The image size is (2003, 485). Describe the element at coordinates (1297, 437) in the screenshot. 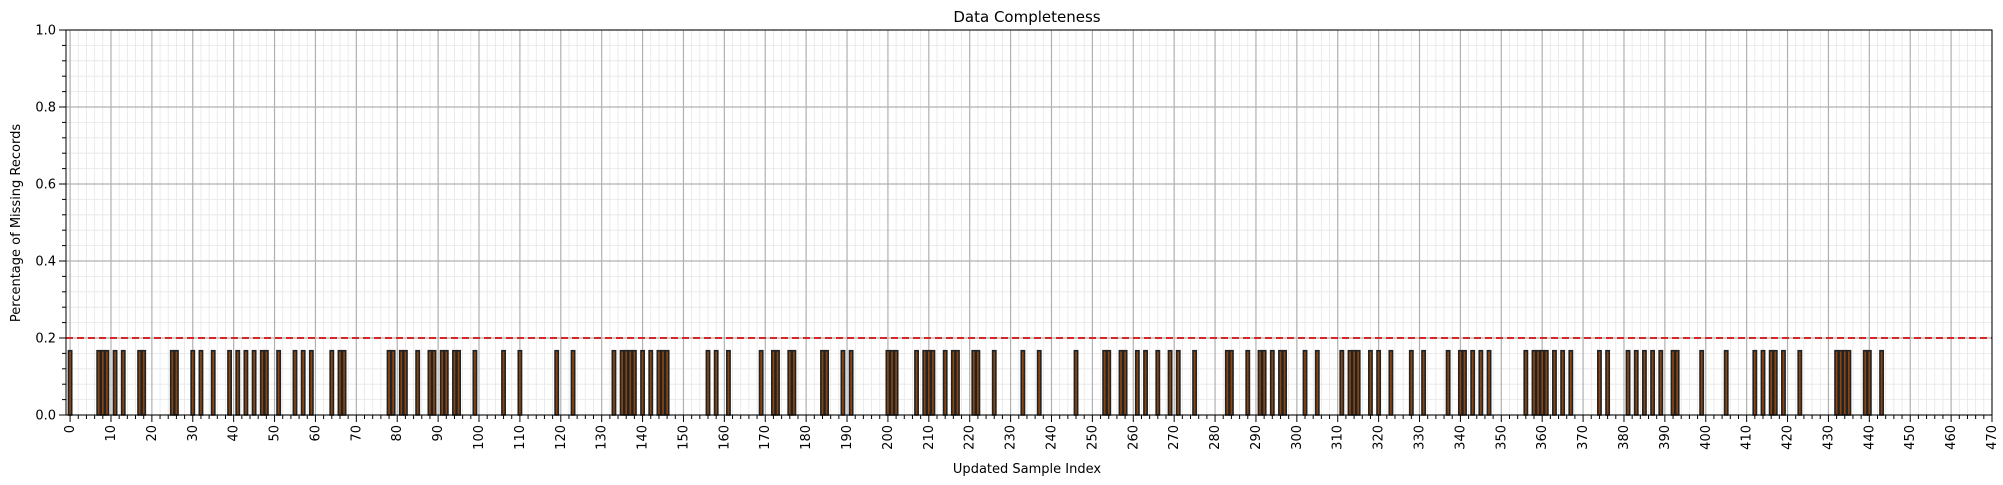

I see `x-tick-label: 300` at that location.